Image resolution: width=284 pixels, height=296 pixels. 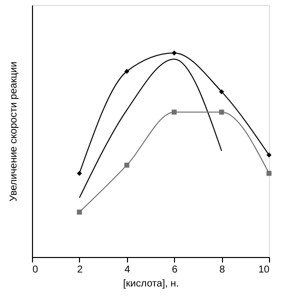 I want to click on x-tick-label: 6, so click(x=175, y=270).